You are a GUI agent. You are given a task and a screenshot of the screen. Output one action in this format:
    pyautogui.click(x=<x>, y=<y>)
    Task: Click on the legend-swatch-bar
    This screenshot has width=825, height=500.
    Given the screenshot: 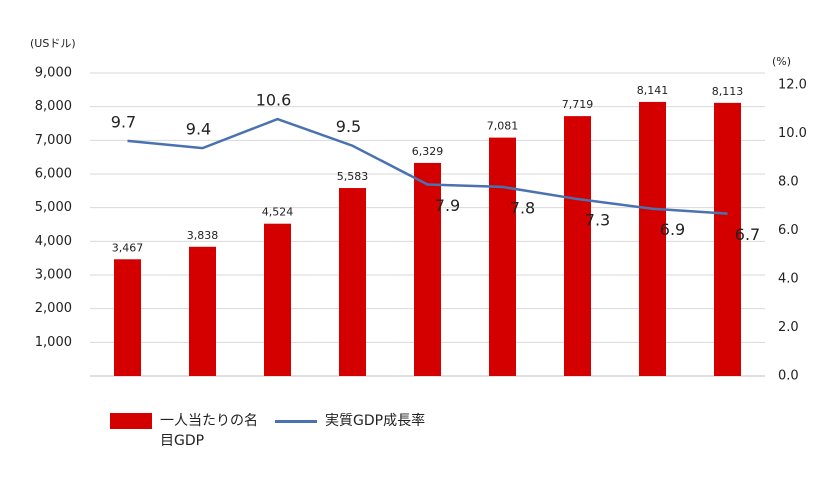 What is the action you would take?
    pyautogui.click(x=131, y=421)
    